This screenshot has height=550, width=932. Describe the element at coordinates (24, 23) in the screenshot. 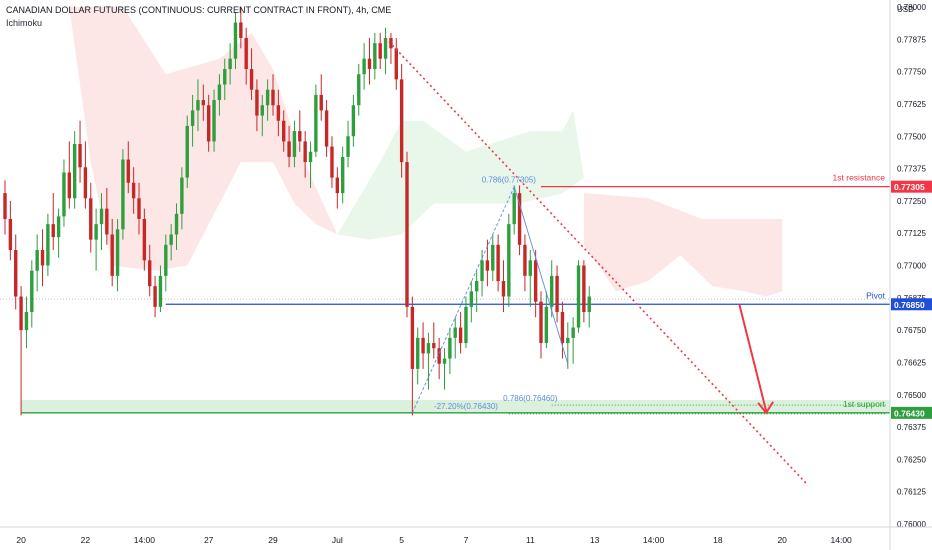

I see `indicator-label: Ichimoku` at that location.